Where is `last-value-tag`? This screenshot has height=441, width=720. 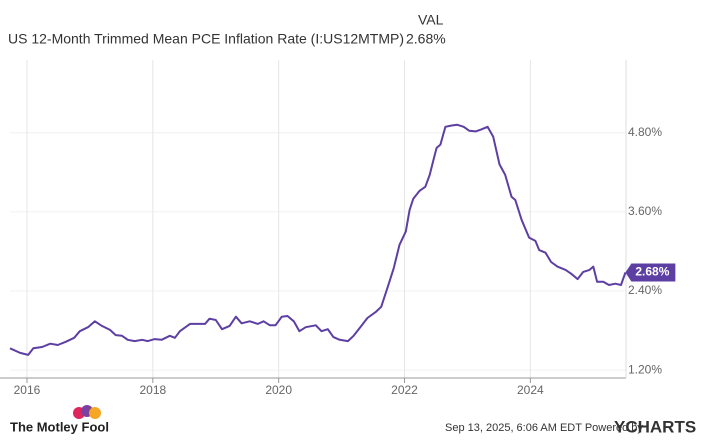
last-value-tag is located at coordinates (650, 272).